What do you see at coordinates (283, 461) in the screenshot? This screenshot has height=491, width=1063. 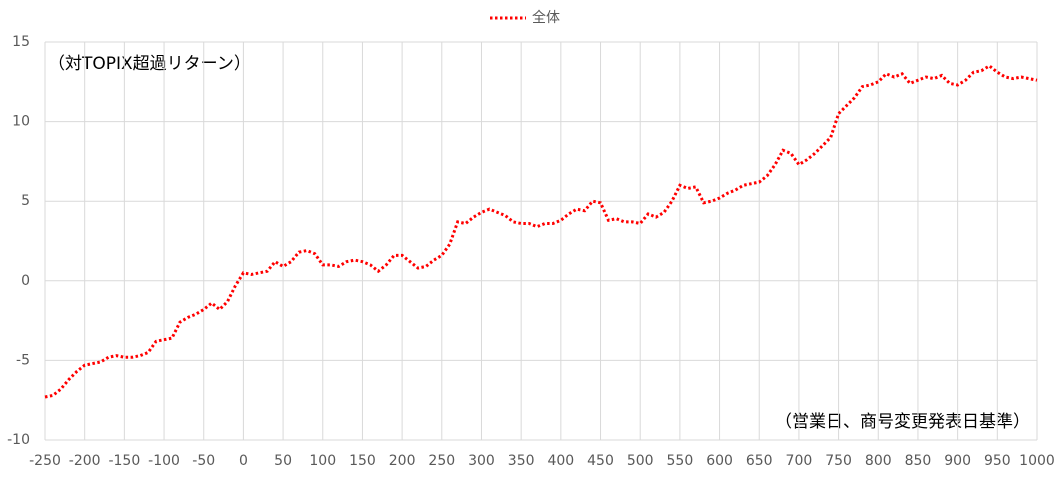 I see `x-tick-label: 50` at bounding box center [283, 461].